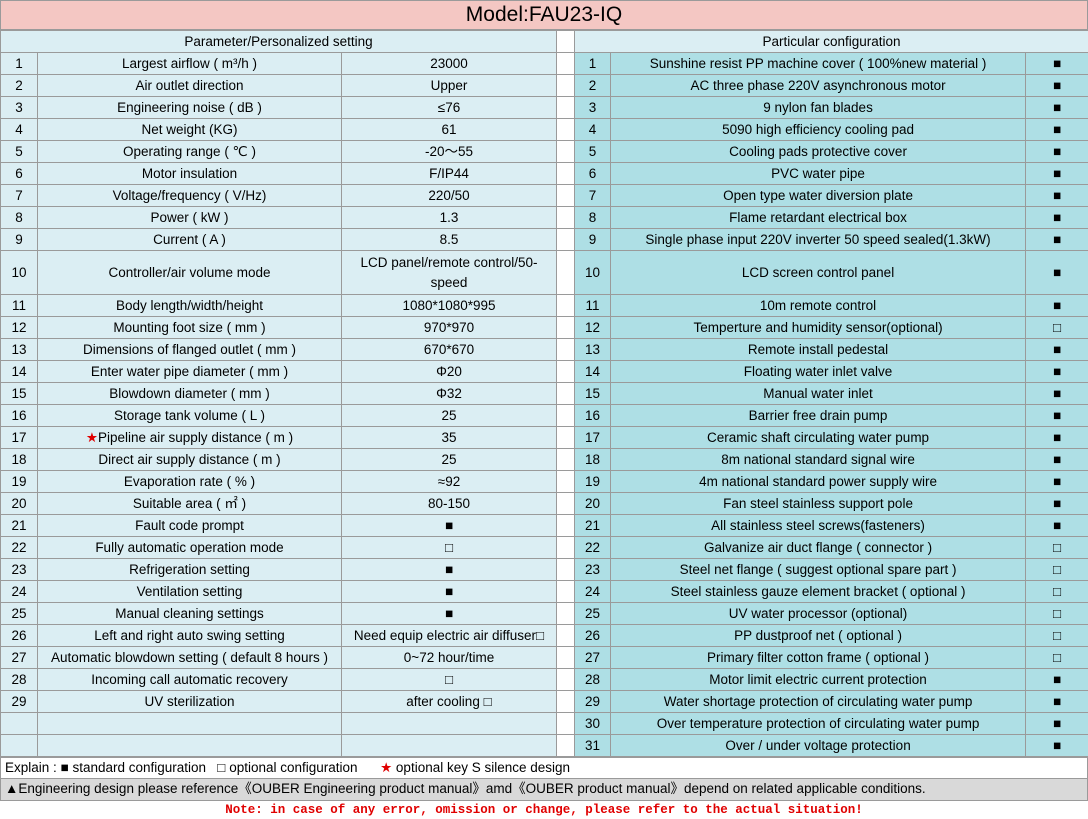  I want to click on left-param-value: F/IP44, so click(449, 174).